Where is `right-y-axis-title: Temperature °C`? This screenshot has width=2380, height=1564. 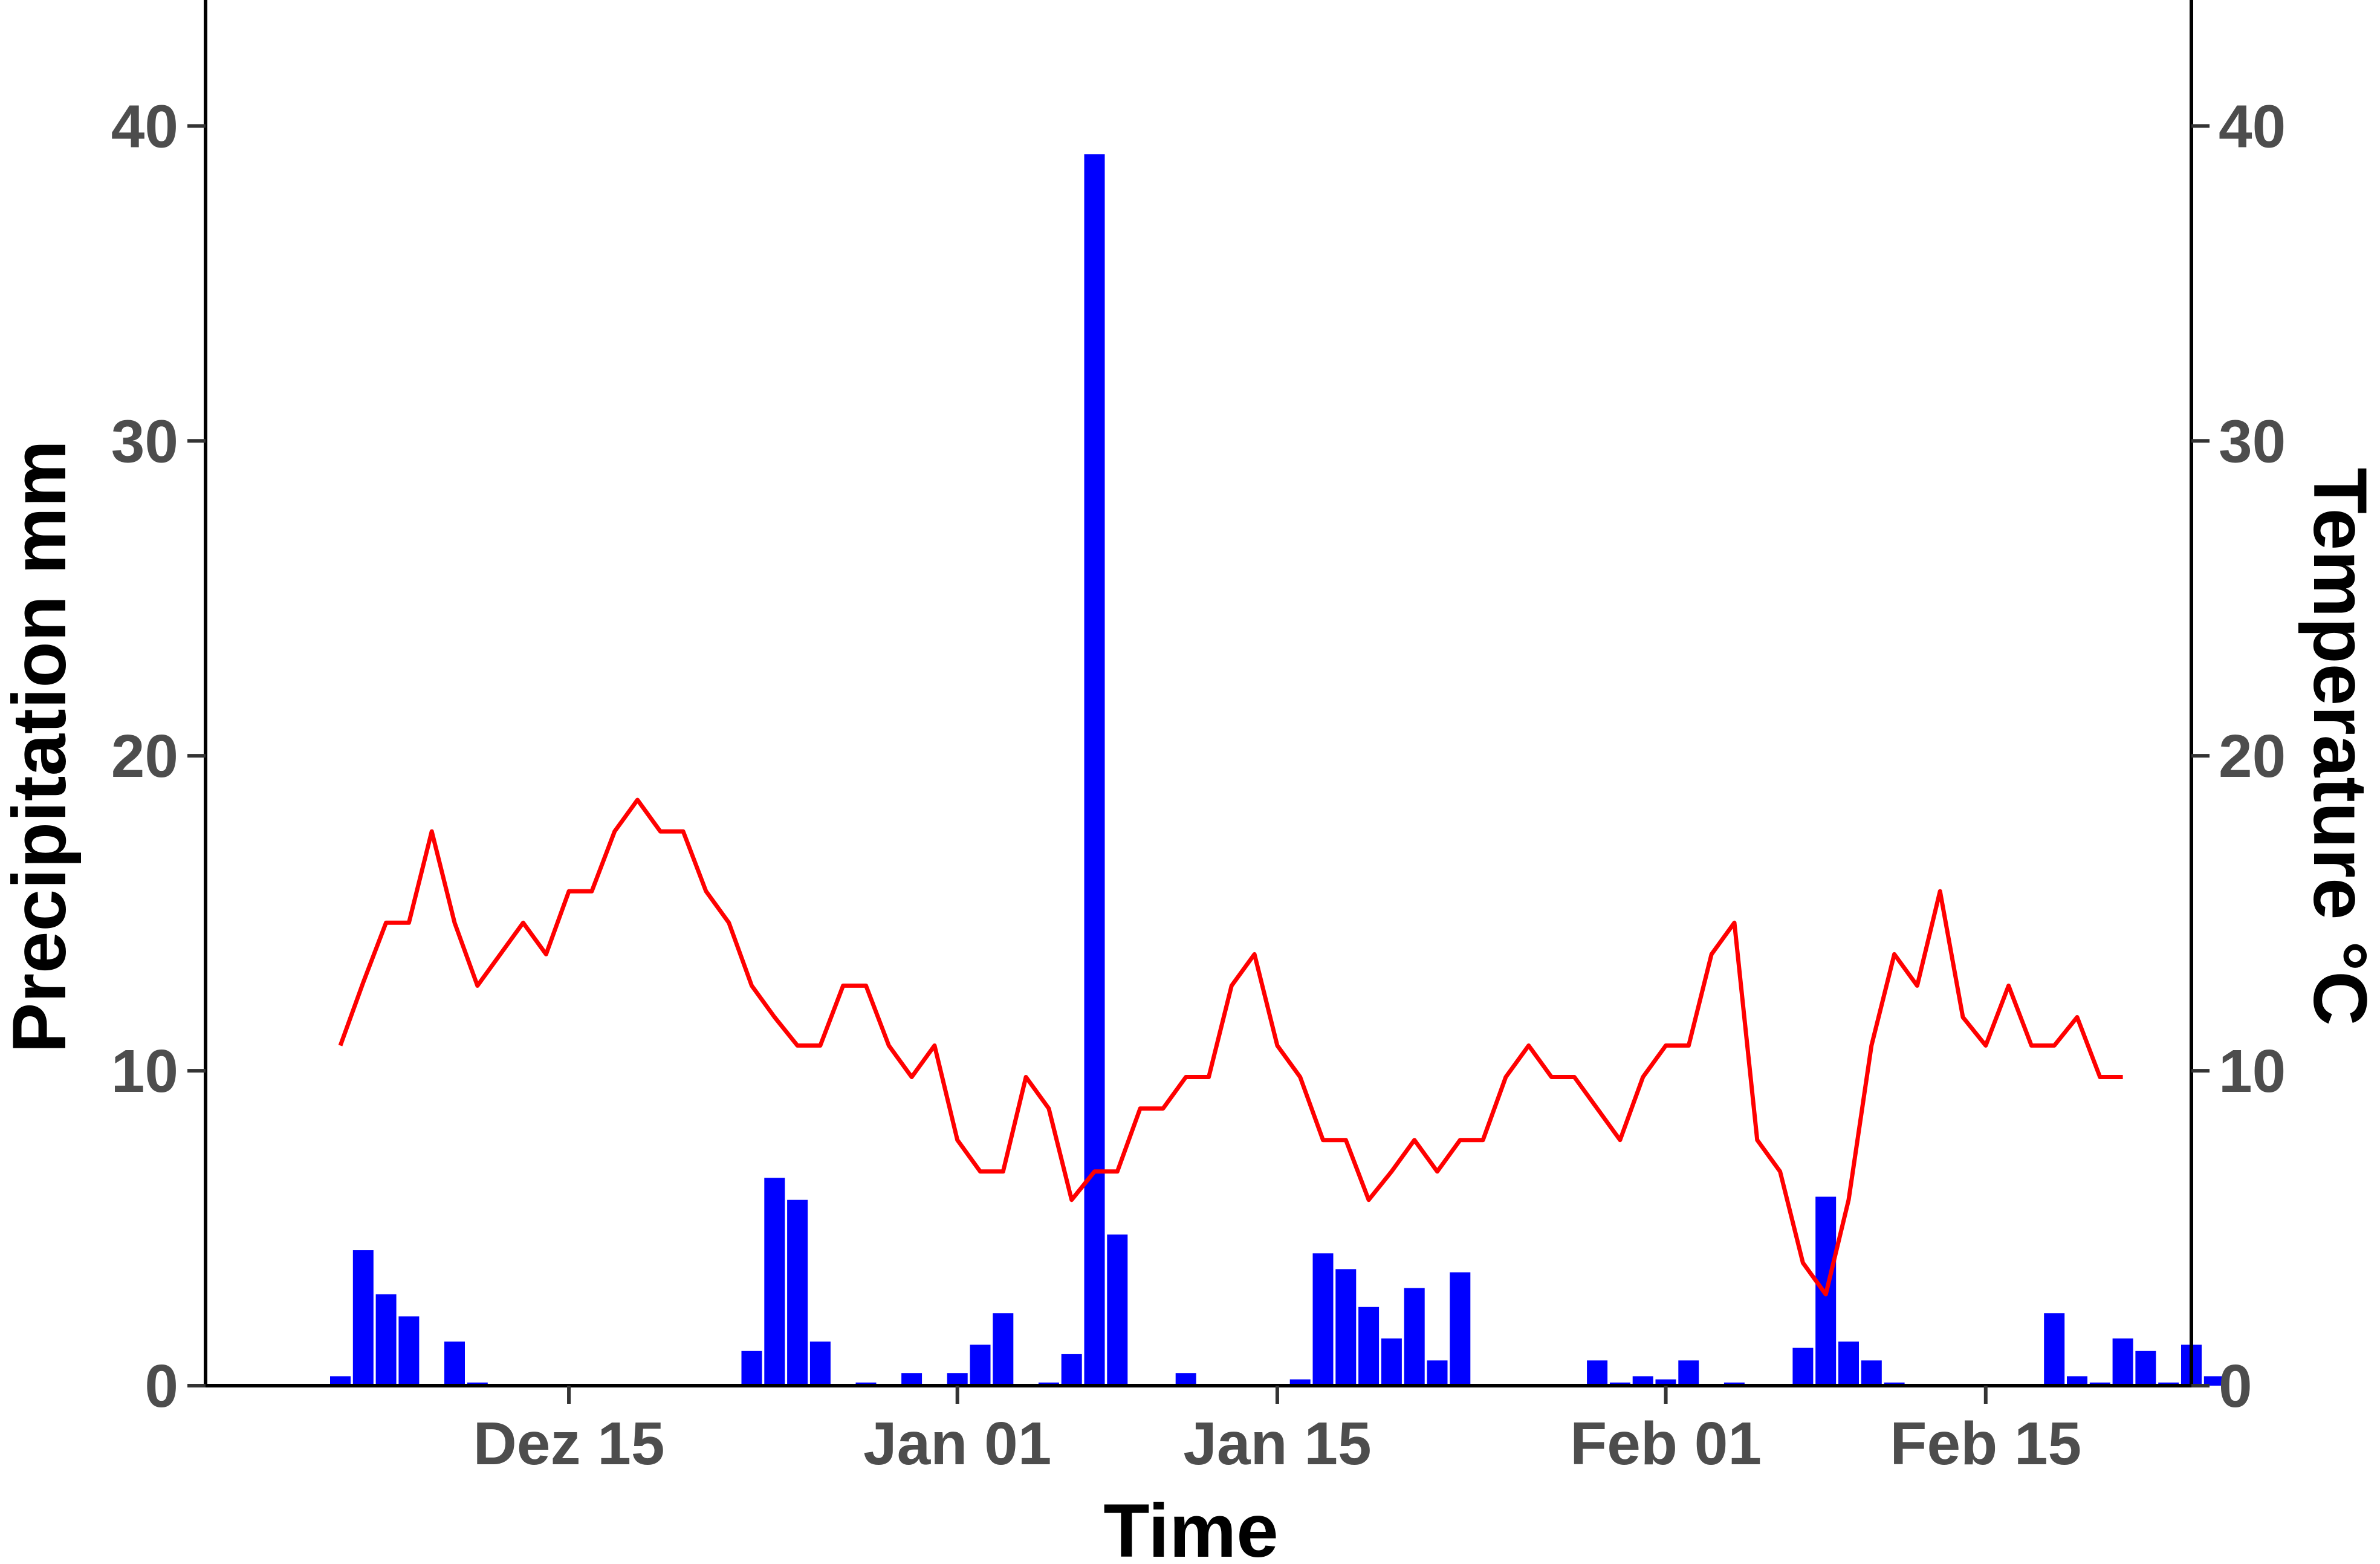 right-y-axis-title: Temperature °C is located at coordinates (2339, 747).